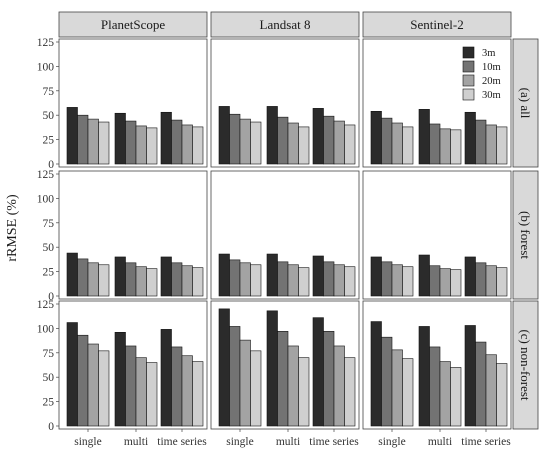 The height and width of the screenshot is (449, 550). Describe the element at coordinates (49, 141) in the screenshot. I see `y-tick-label: 25` at that location.